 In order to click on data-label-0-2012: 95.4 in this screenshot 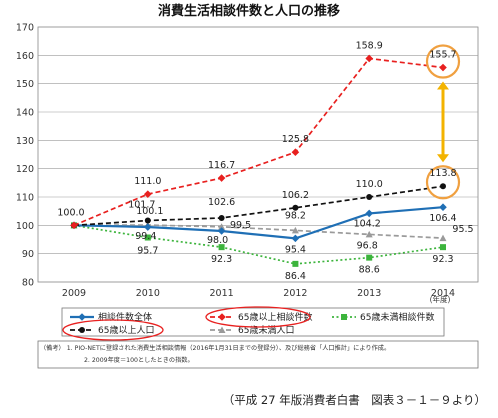, I will do `click(295, 249)`.